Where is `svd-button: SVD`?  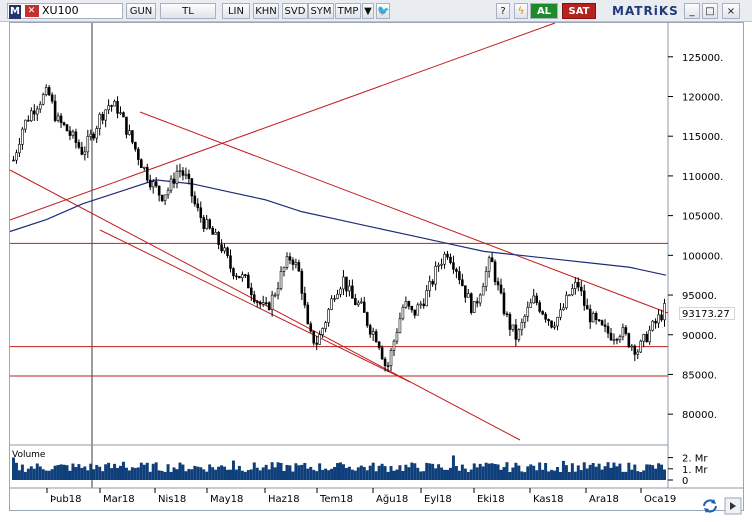
svd-button: SVD is located at coordinates (295, 11).